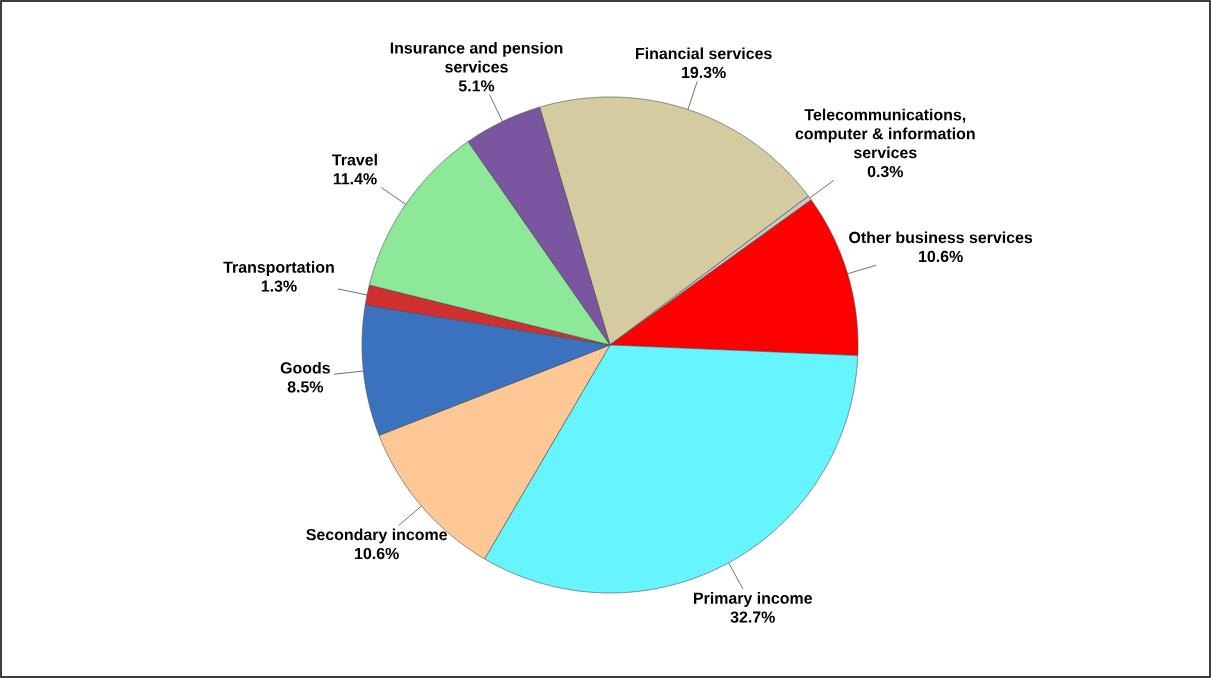 The width and height of the screenshot is (1211, 678). Describe the element at coordinates (476, 86) in the screenshot. I see `data-label: 5.1%` at that location.